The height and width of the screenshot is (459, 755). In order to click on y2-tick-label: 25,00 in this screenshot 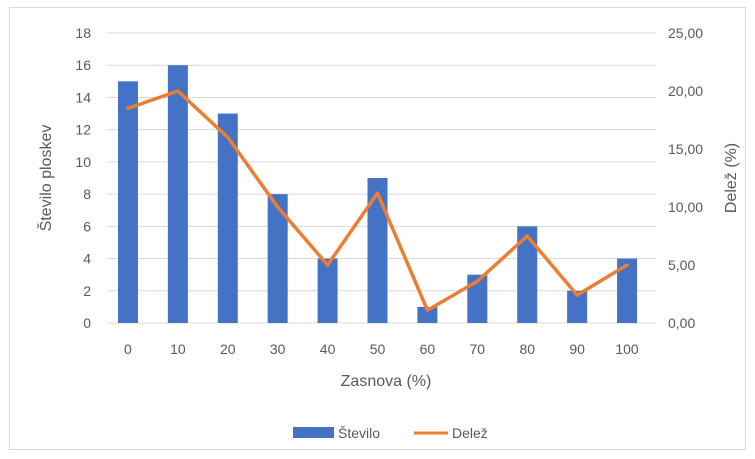, I will do `click(685, 33)`.